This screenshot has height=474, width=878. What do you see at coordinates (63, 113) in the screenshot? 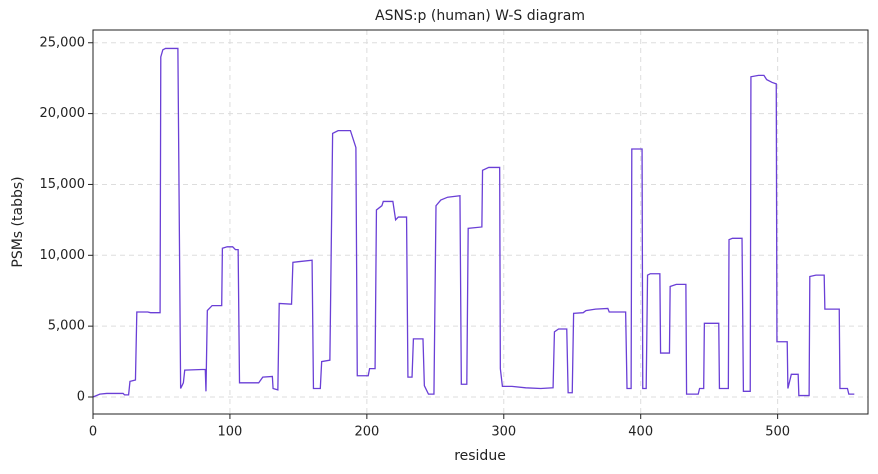
I see `y-tick-label: 20,000` at bounding box center [63, 113].